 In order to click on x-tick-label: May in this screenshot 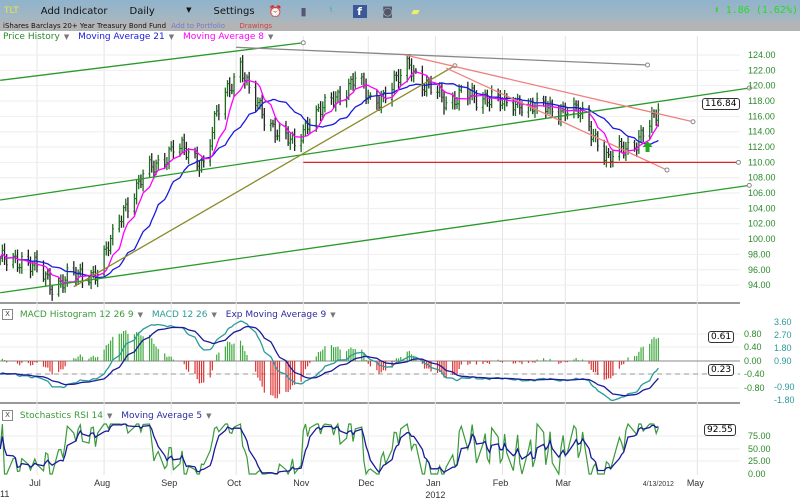, I will do `click(696, 483)`.